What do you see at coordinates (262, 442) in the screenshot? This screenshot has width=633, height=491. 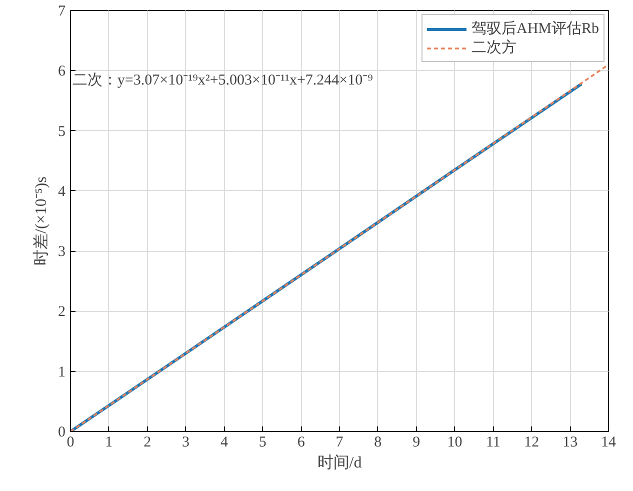 I see `x-tick-label: 5` at bounding box center [262, 442].